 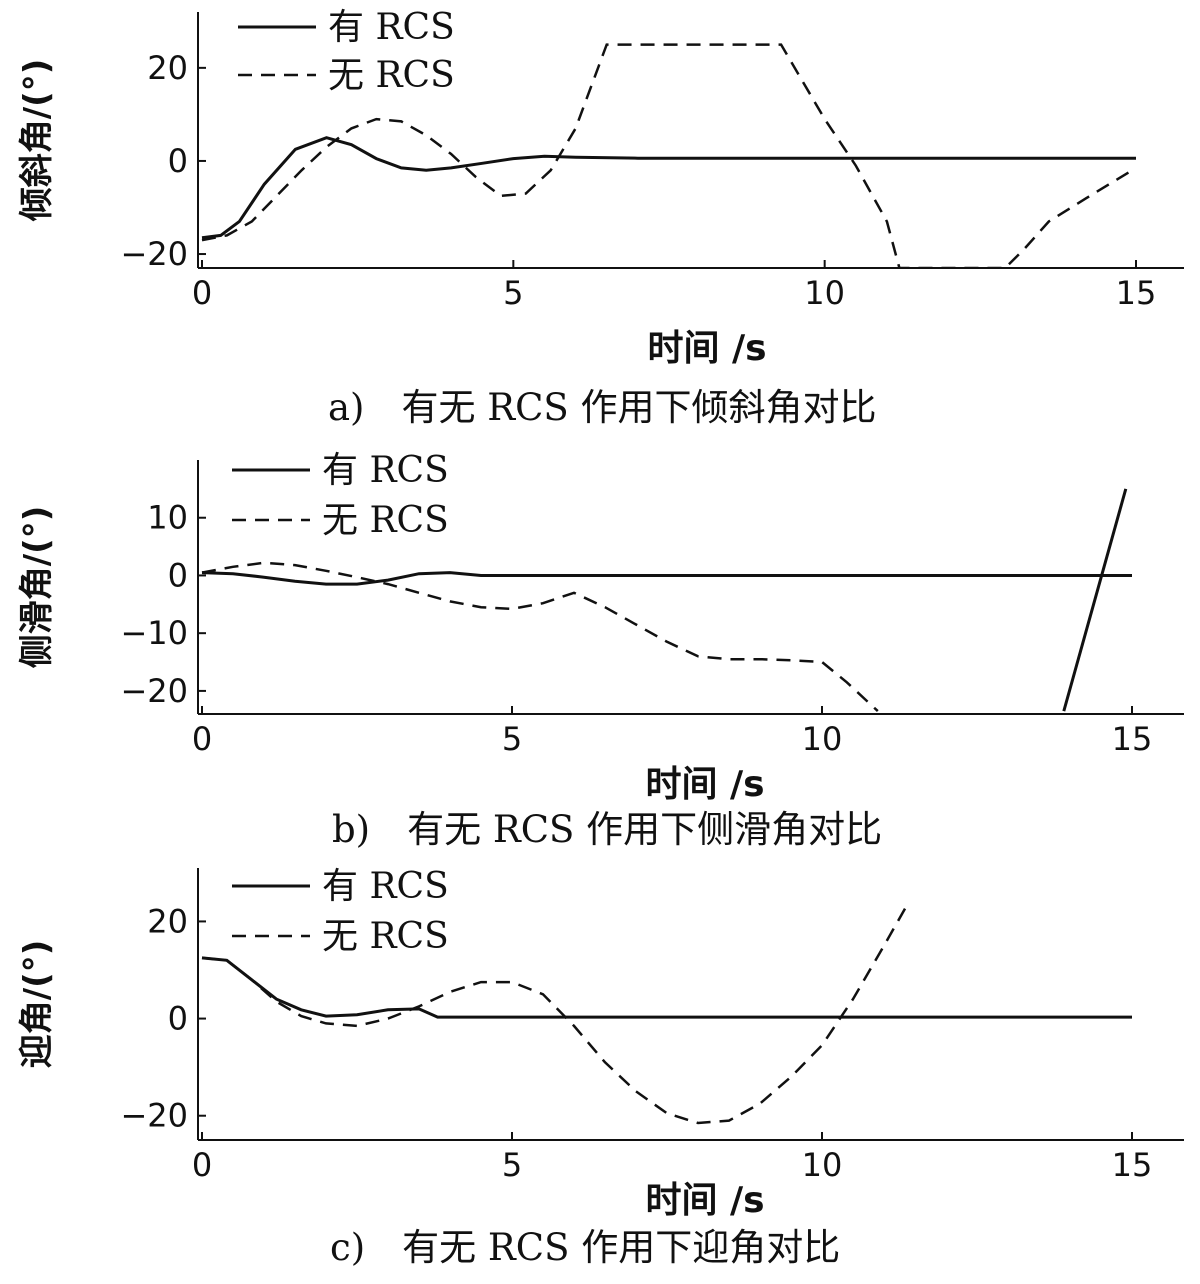 What do you see at coordinates (602, 407) in the screenshot?
I see `figure-caption: a) 有无 RCS 作用下倾斜角对比` at bounding box center [602, 407].